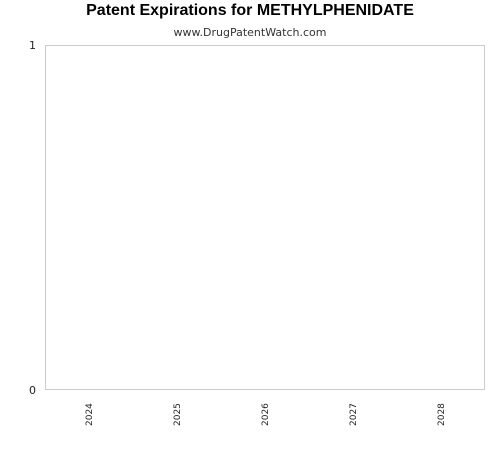 The image size is (500, 450). I want to click on x-tick-label: 2028, so click(442, 414).